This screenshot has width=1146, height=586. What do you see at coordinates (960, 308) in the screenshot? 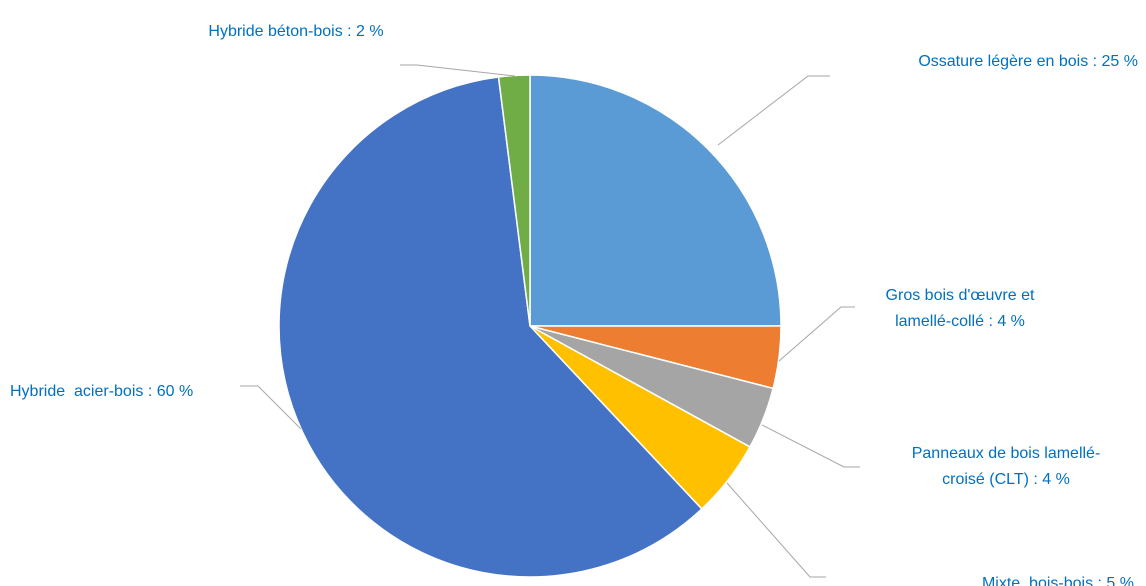
I see `slice-label-2: Gros bois d'œuvre et lamellé-collé : 4 %` at bounding box center [960, 308].